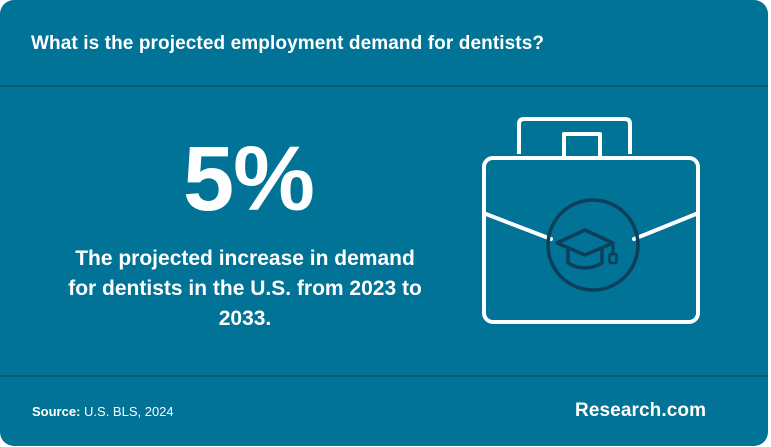 The image size is (771, 447). Describe the element at coordinates (129, 411) in the screenshot. I see `source-text: U.S. BLS, 2024` at that location.